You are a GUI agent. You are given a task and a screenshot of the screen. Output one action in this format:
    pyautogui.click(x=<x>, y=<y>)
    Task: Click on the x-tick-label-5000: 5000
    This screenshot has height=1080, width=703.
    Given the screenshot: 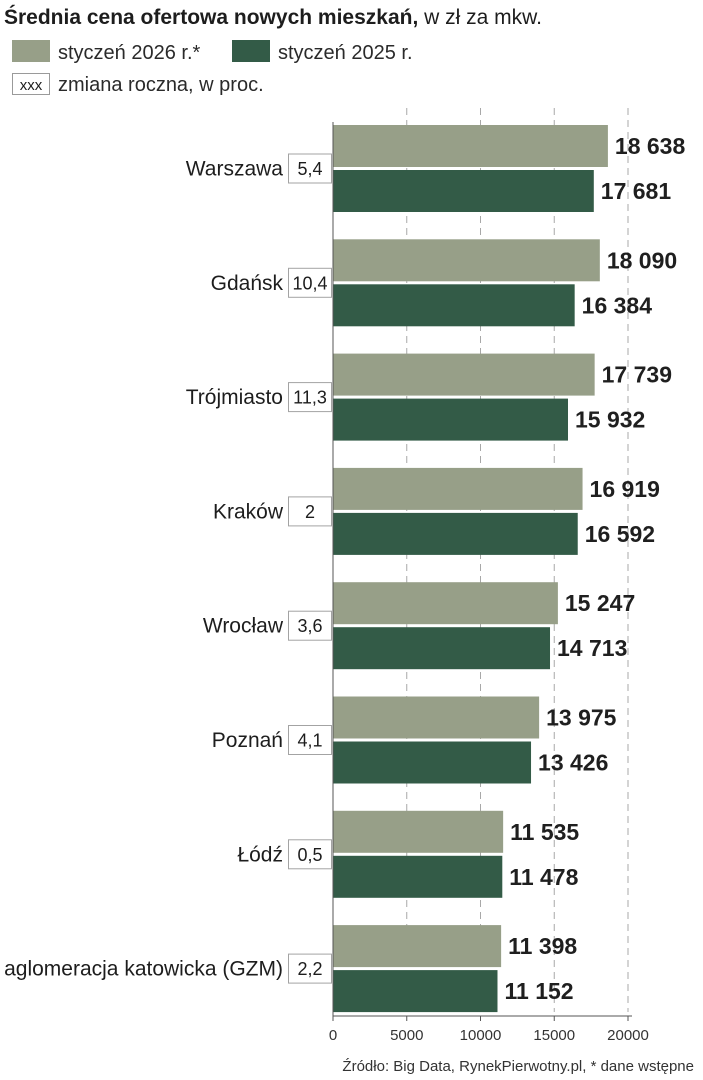 What is the action you would take?
    pyautogui.click(x=406, y=1035)
    